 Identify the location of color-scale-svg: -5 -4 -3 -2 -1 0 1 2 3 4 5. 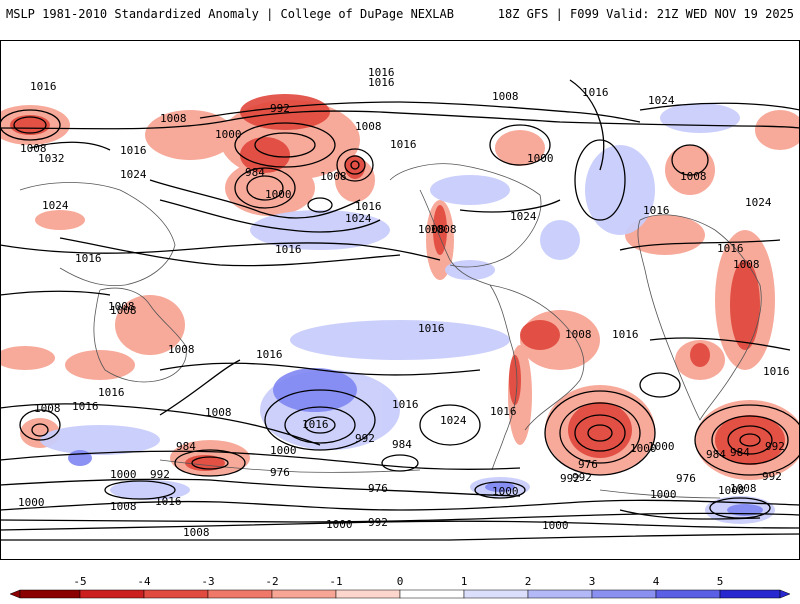
(400, 587).